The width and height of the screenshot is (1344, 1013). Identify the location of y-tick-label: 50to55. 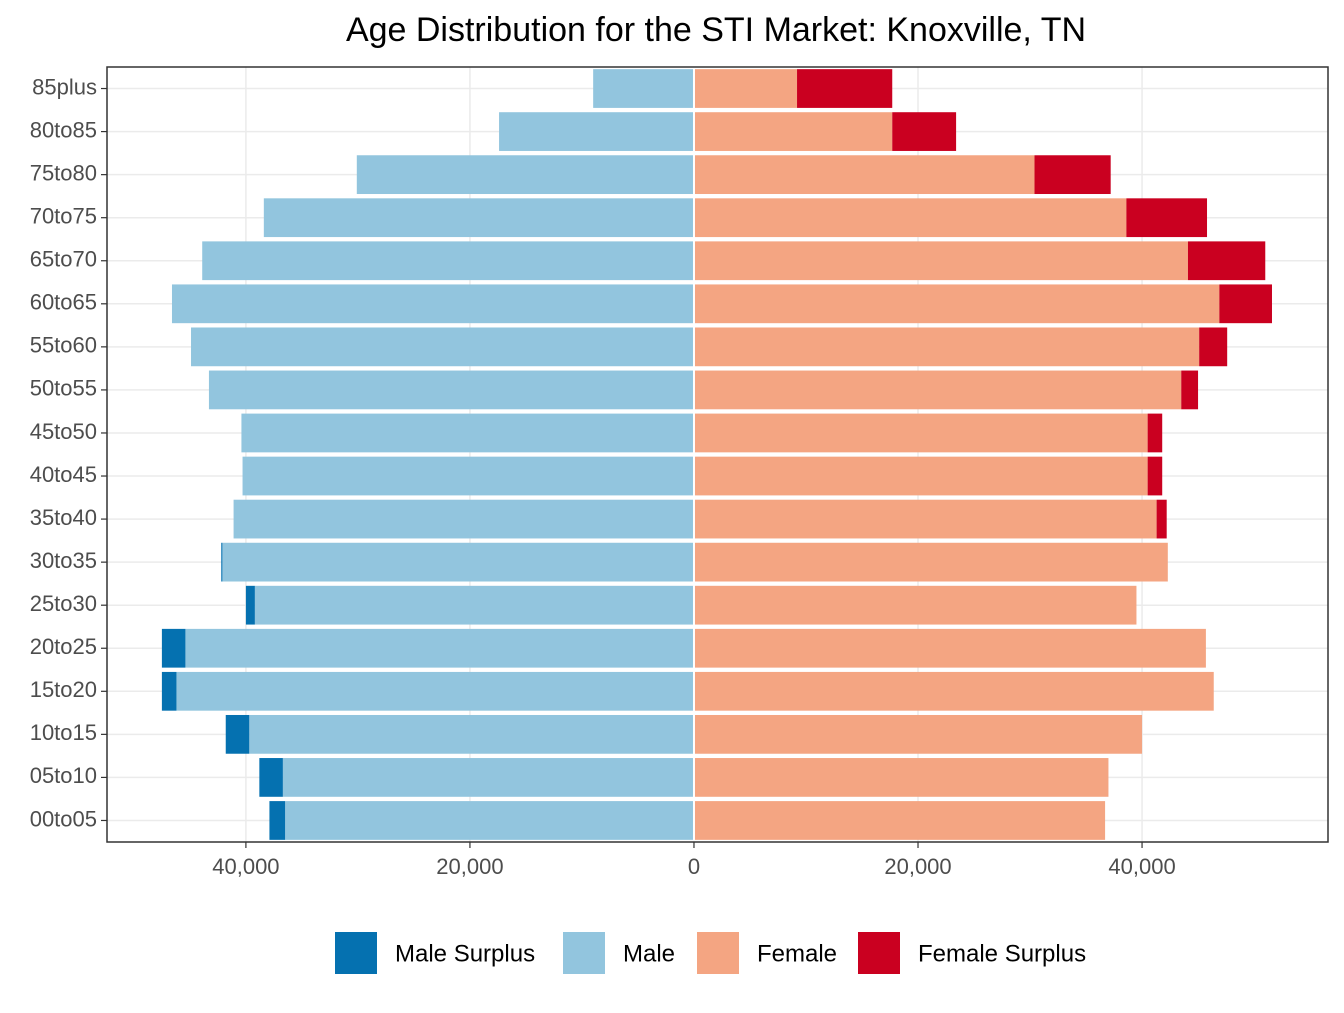
(63, 388).